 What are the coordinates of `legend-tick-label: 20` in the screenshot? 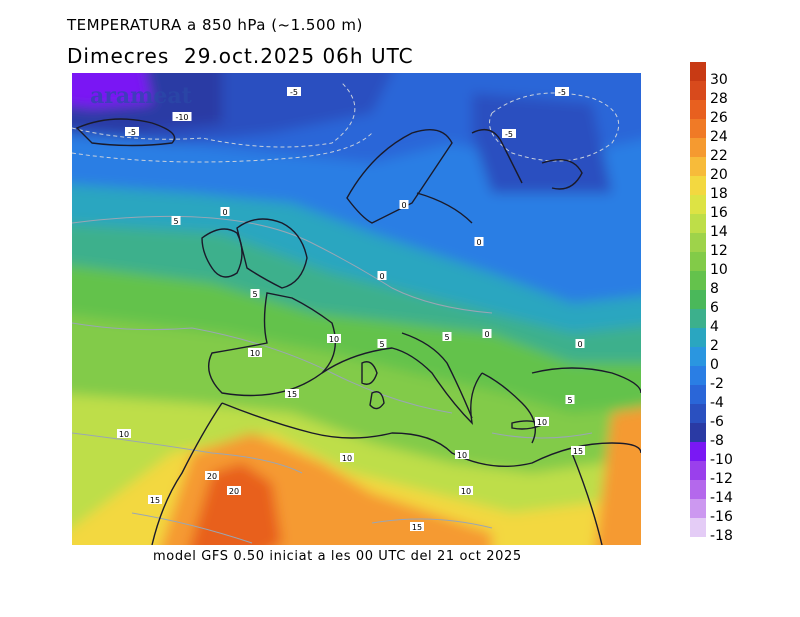 It's located at (719, 175).